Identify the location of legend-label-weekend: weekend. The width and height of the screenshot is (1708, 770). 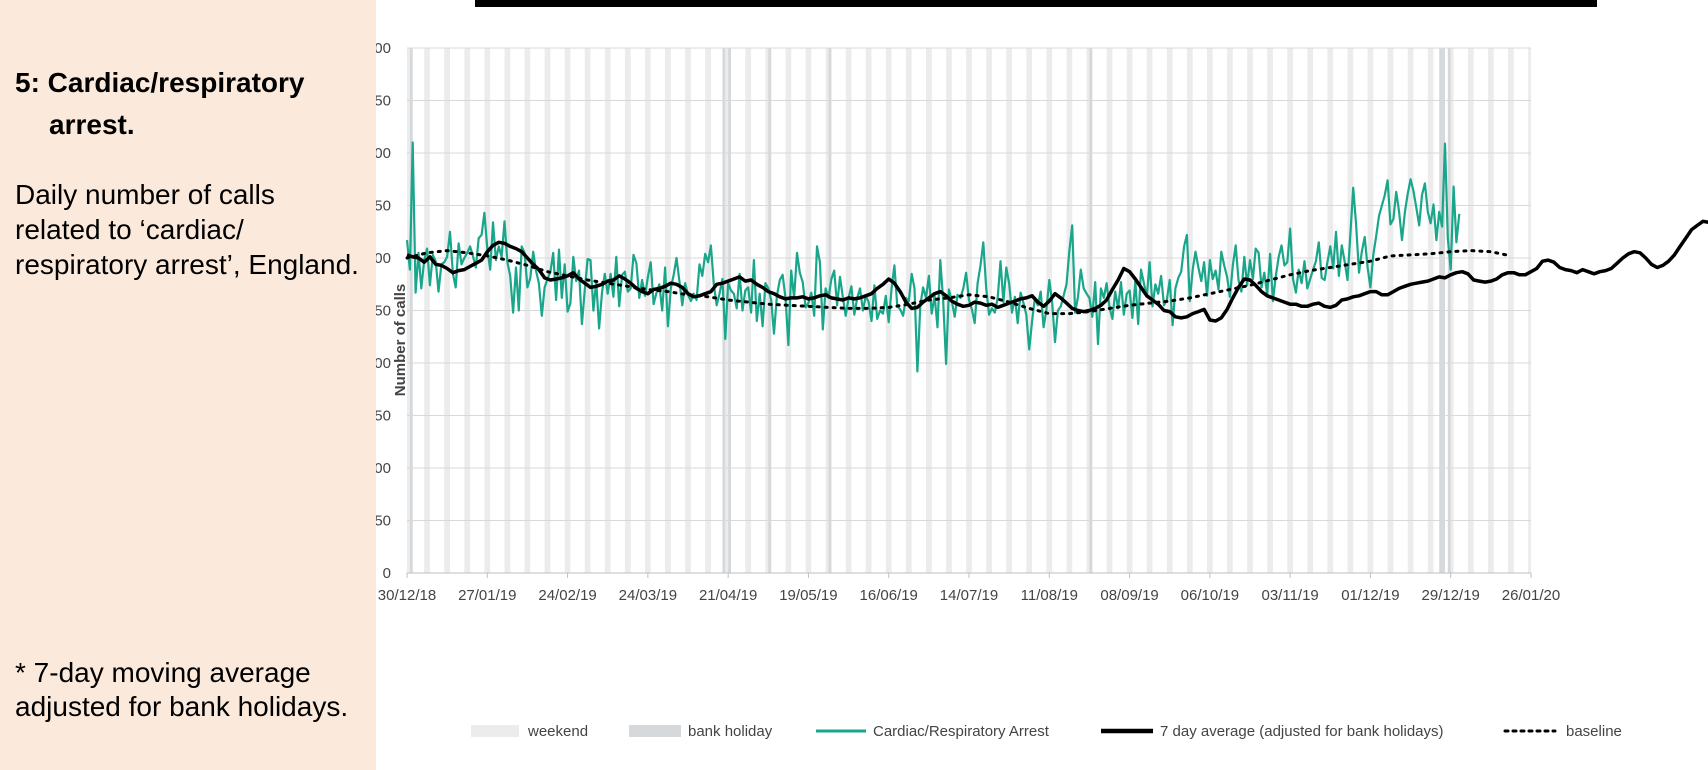
(557, 731).